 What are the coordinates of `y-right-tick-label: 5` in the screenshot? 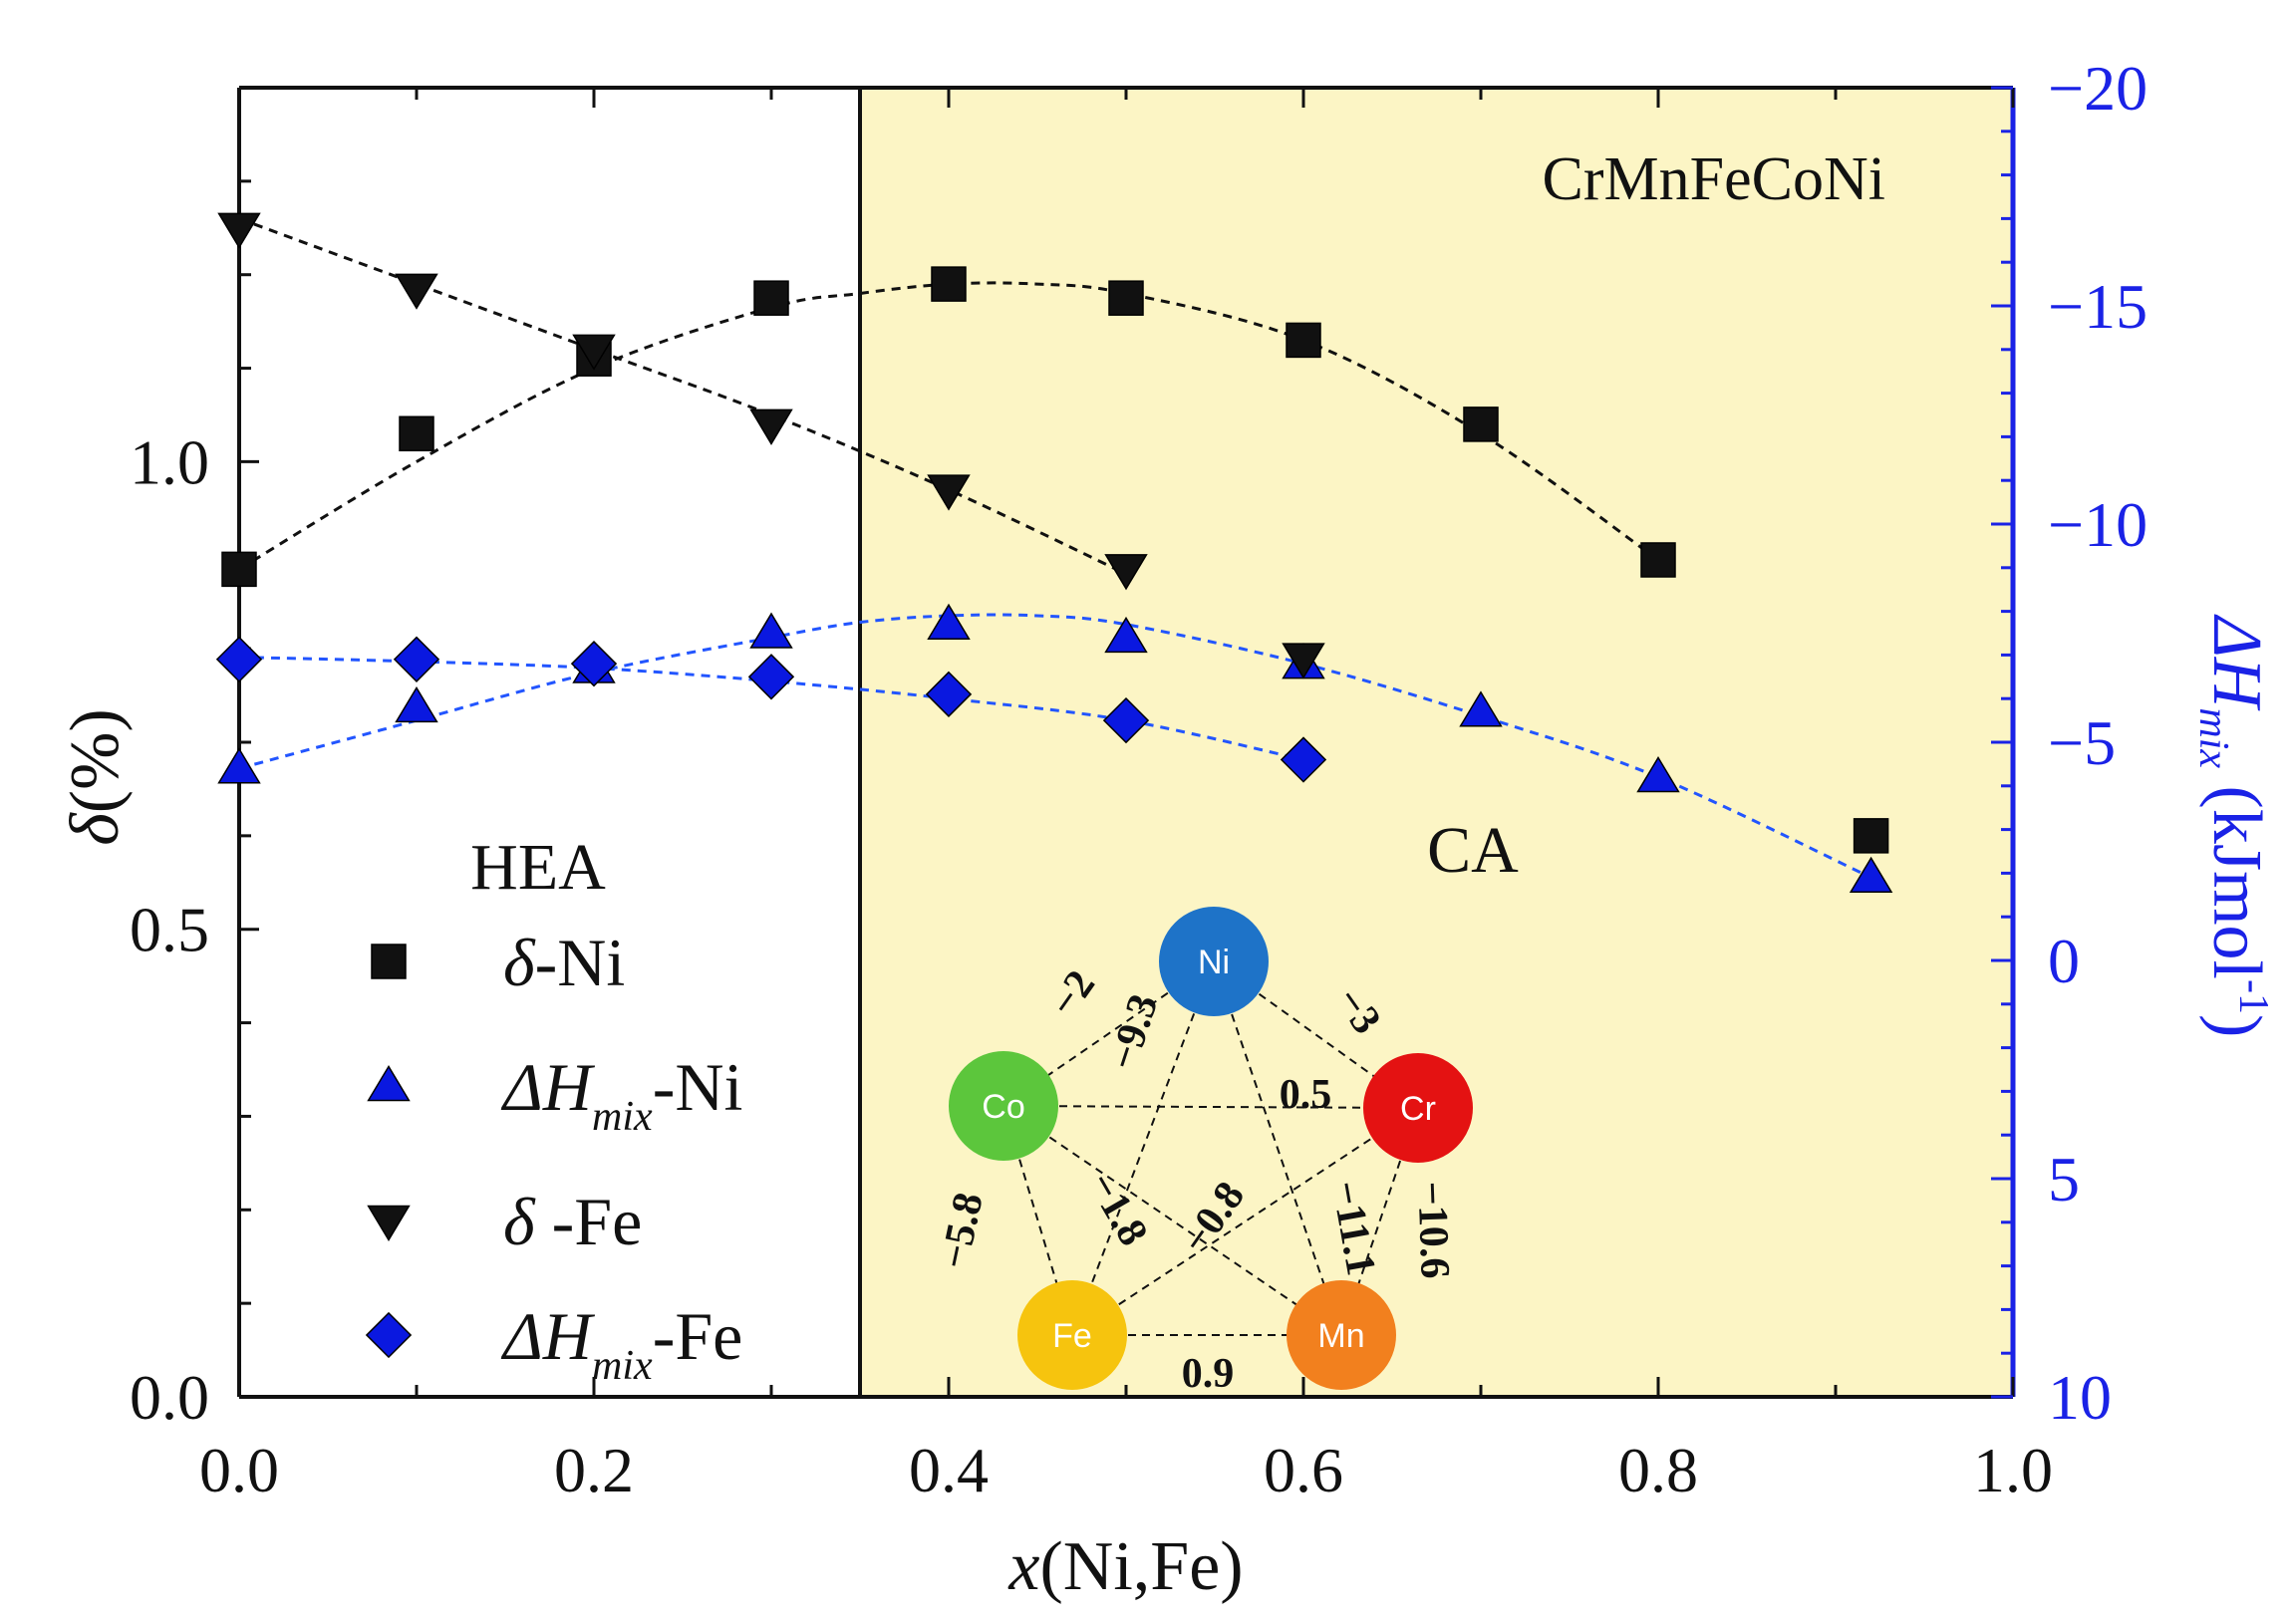 It's located at (2064, 1180).